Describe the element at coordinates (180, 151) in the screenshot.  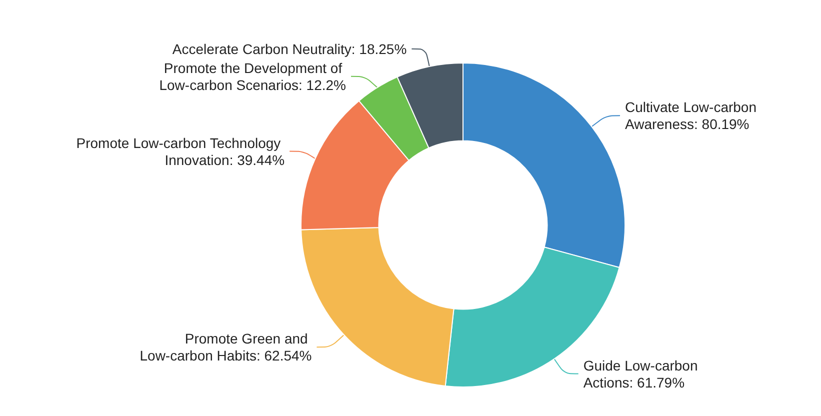
I see `slice-label: Promote Low-carbon Technology Innovation: 39.44%` at that location.